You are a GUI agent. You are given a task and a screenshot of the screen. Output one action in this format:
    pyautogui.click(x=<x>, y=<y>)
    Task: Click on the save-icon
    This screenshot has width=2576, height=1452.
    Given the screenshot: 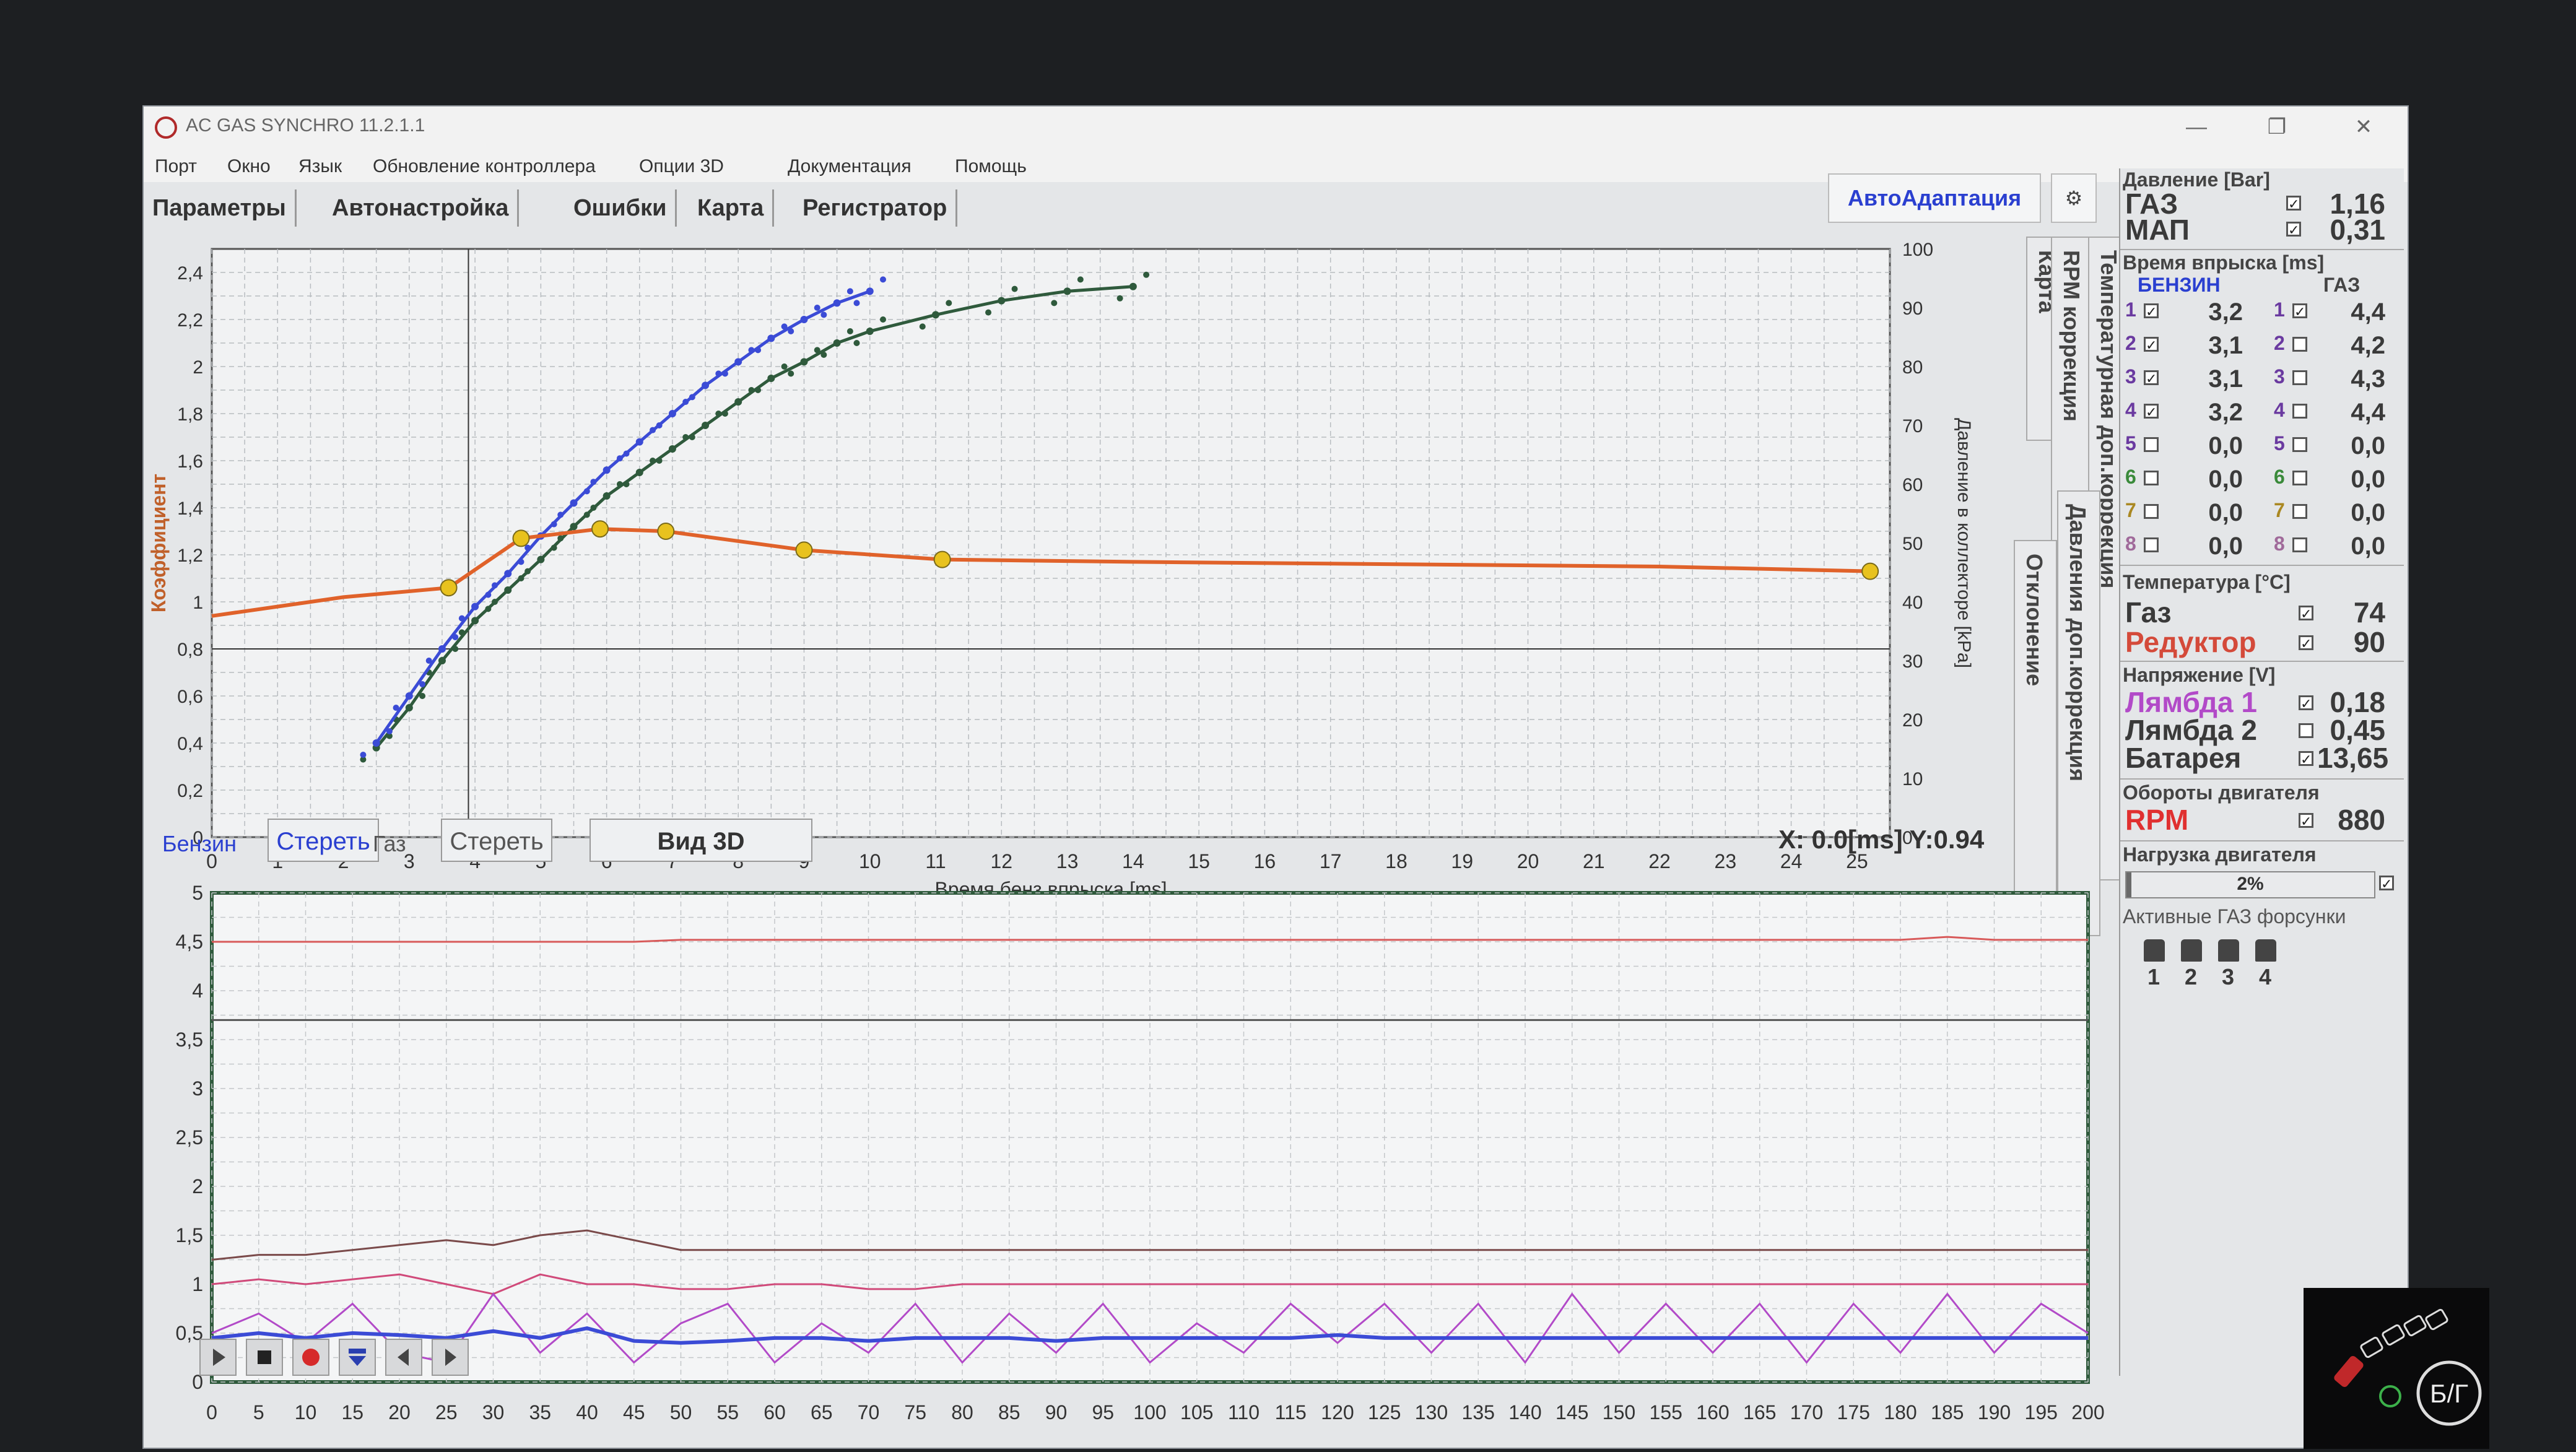 What is the action you would take?
    pyautogui.click(x=357, y=1357)
    